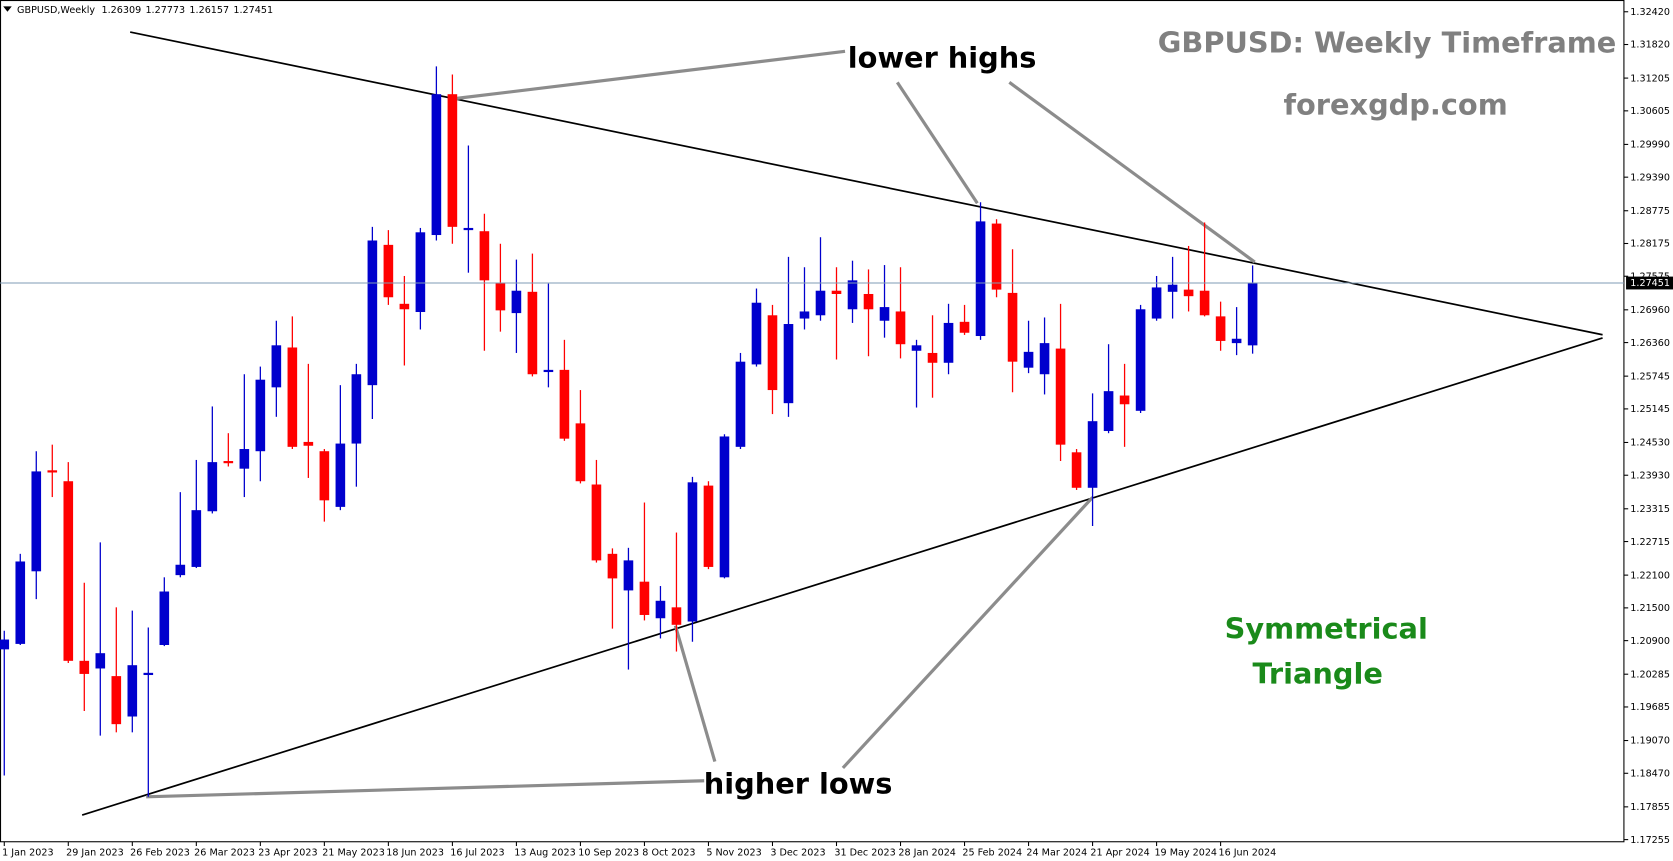  What do you see at coordinates (1395, 104) in the screenshot?
I see `chart-subtitle: forexgdp.com` at bounding box center [1395, 104].